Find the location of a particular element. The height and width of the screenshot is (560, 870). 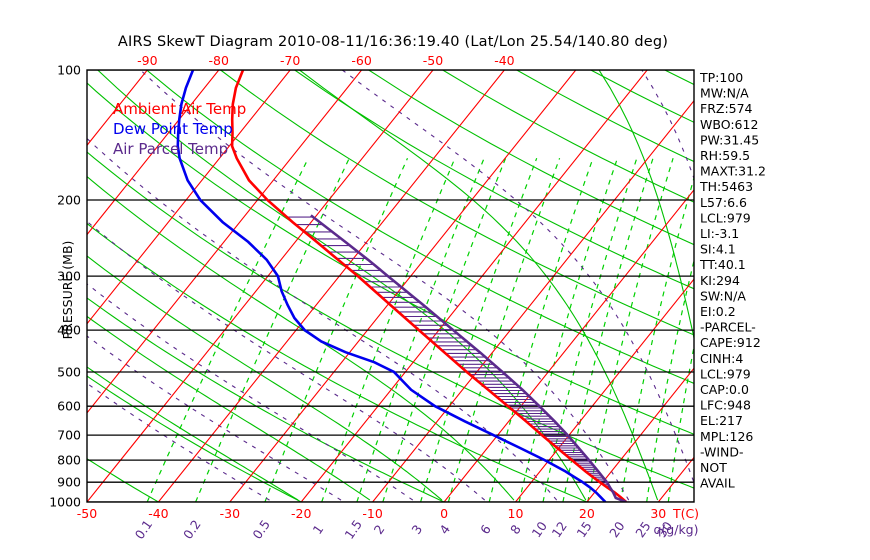

bottom-temp-tick: 0 is located at coordinates (444, 513).